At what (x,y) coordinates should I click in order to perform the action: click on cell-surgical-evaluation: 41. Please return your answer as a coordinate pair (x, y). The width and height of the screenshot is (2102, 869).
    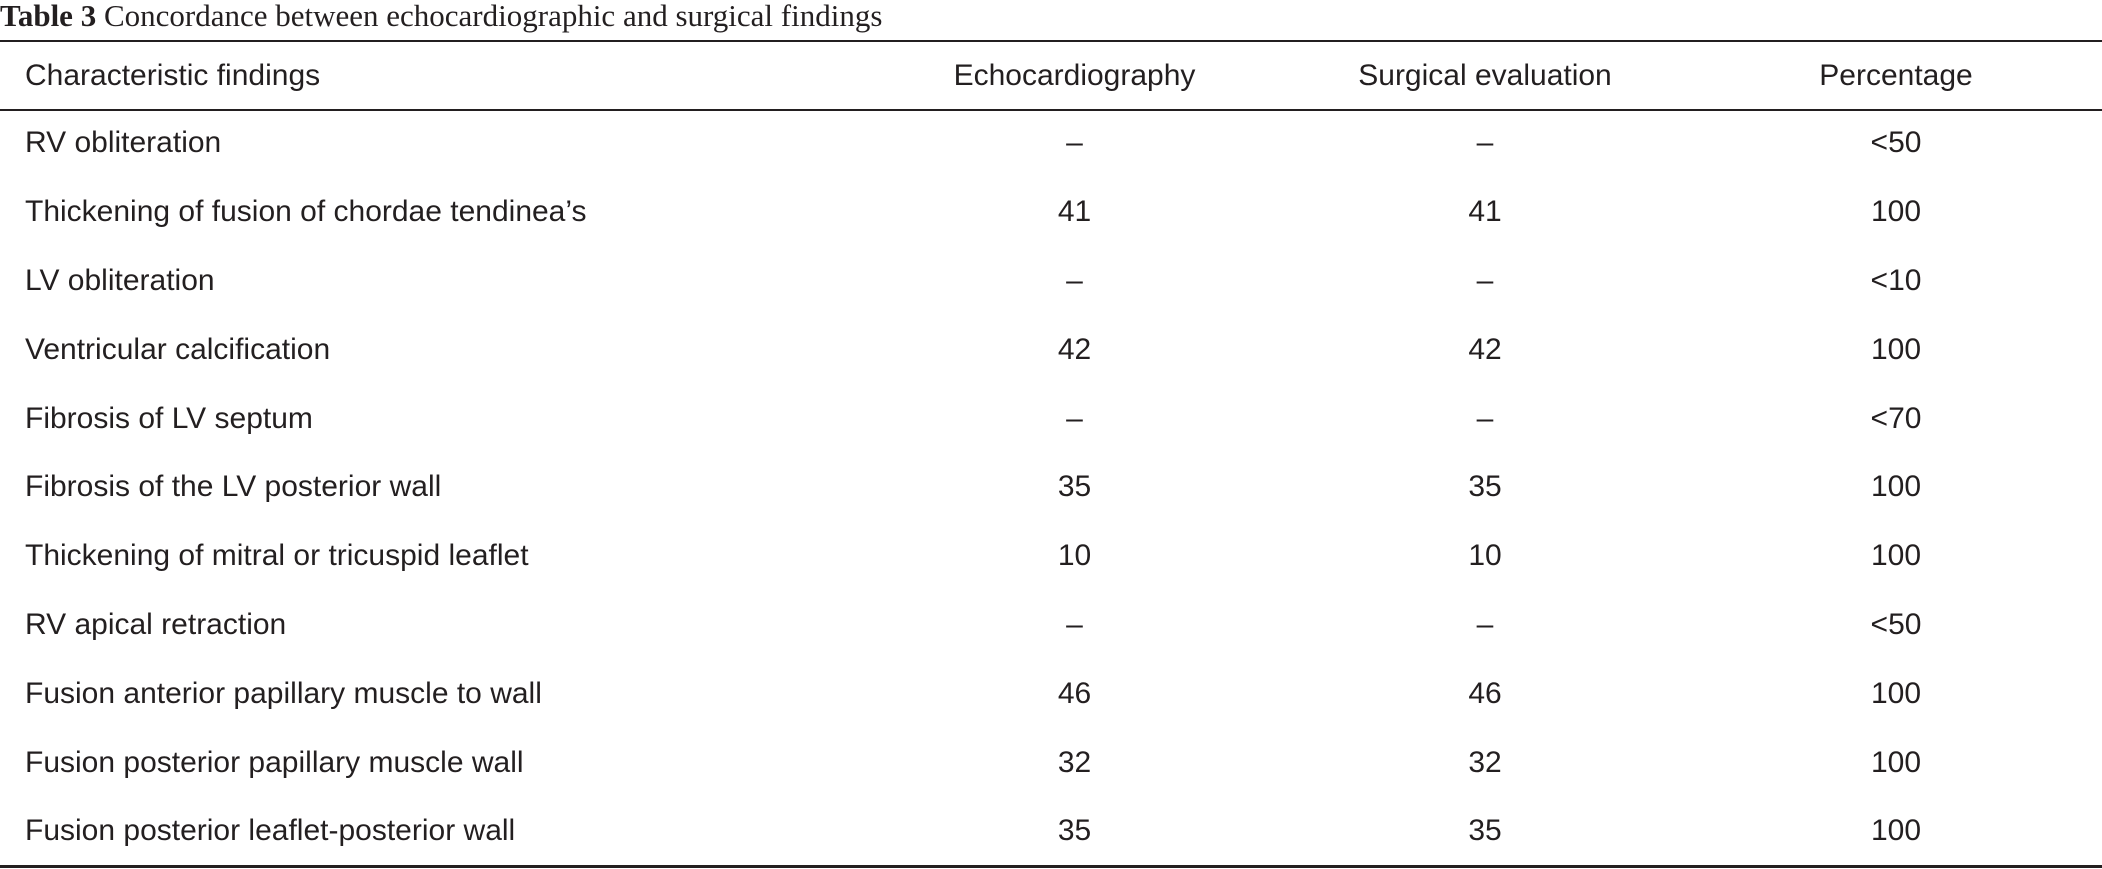
    Looking at the image, I should click on (1485, 212).